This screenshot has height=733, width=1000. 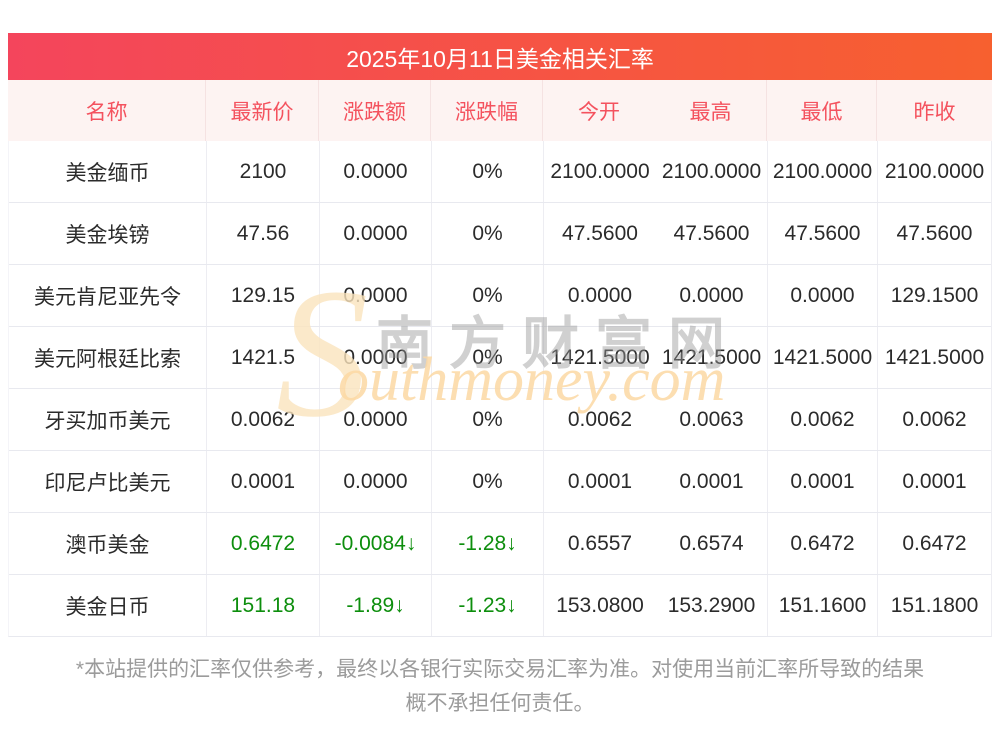 I want to click on cell-high: 0.0000, so click(x=711, y=295).